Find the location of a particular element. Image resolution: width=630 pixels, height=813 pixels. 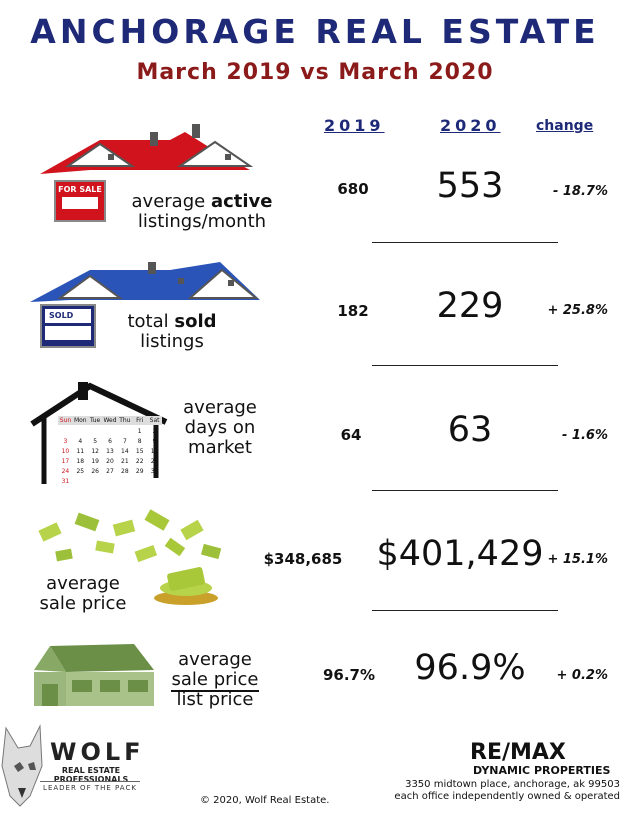

calendar-date: 26 is located at coordinates (95, 471).